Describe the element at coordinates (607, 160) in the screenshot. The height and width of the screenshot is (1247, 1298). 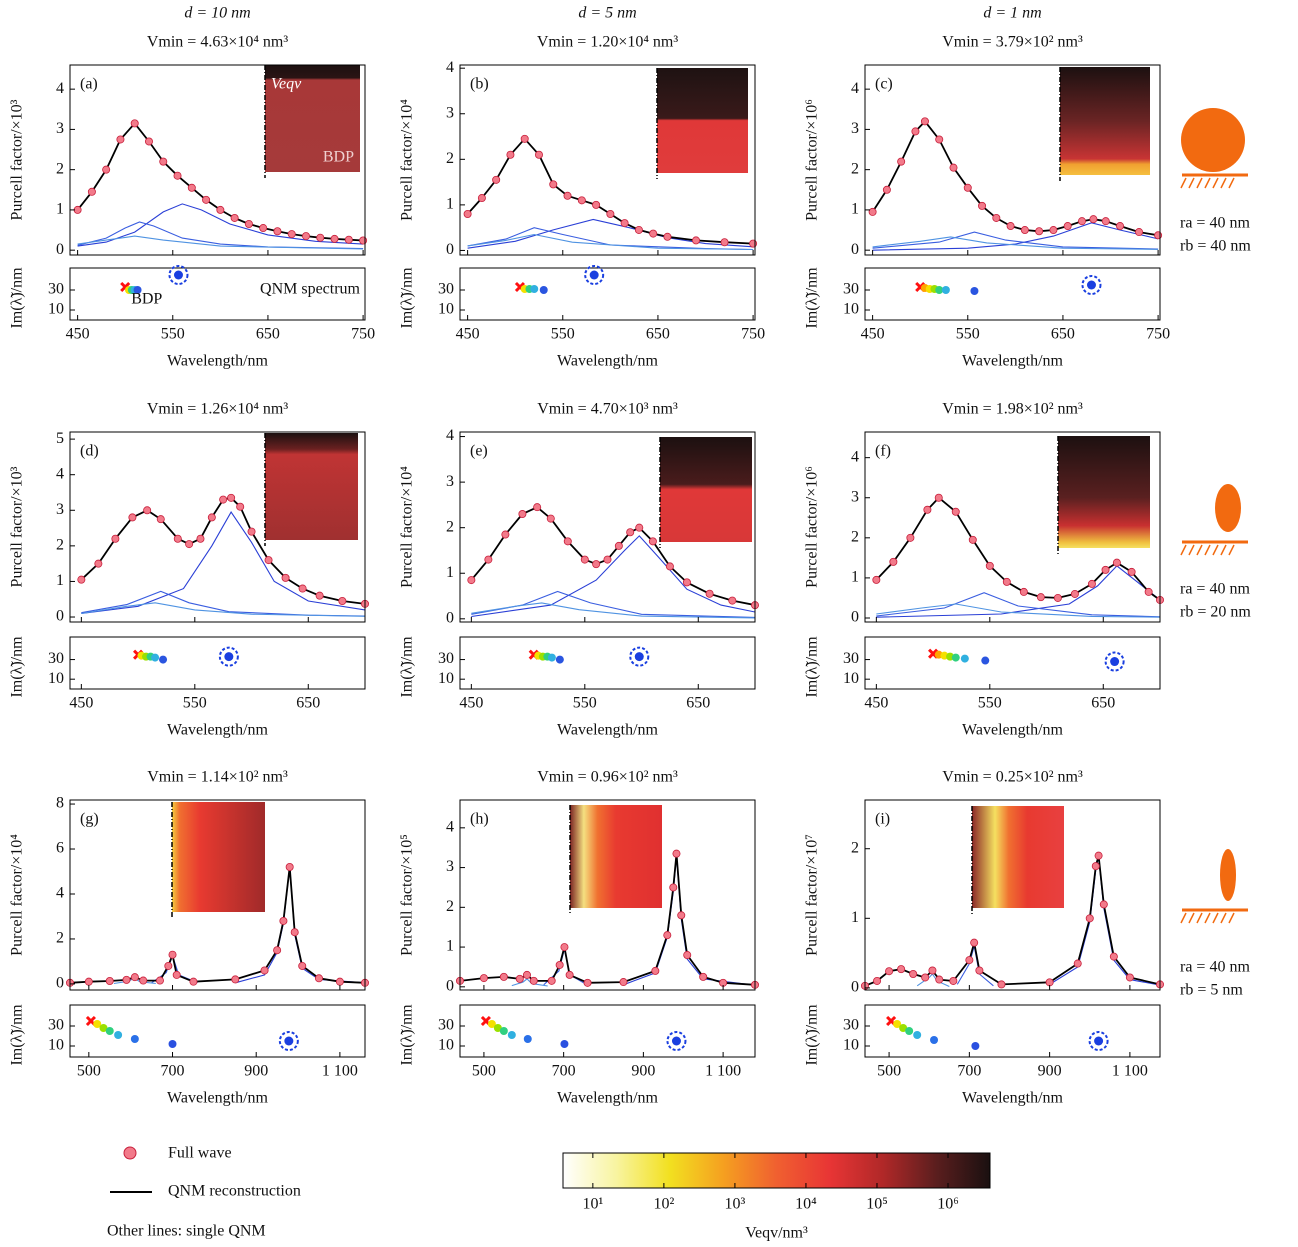
I see `plot-frame` at that location.